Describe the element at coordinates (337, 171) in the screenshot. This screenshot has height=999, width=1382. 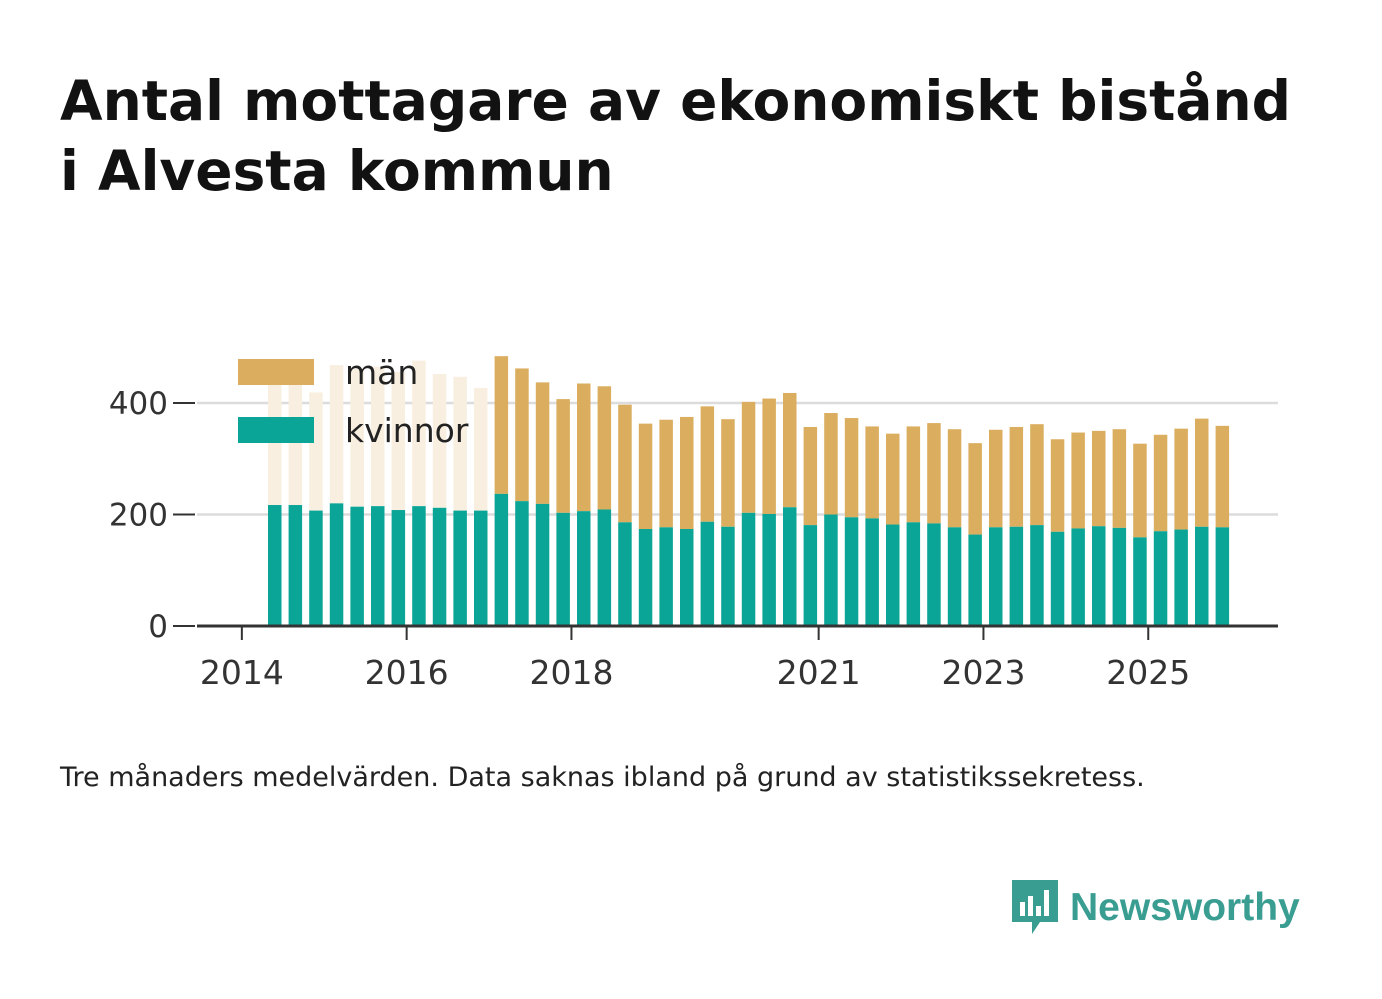
I see `title-line-2: i Alvesta kommun` at that location.